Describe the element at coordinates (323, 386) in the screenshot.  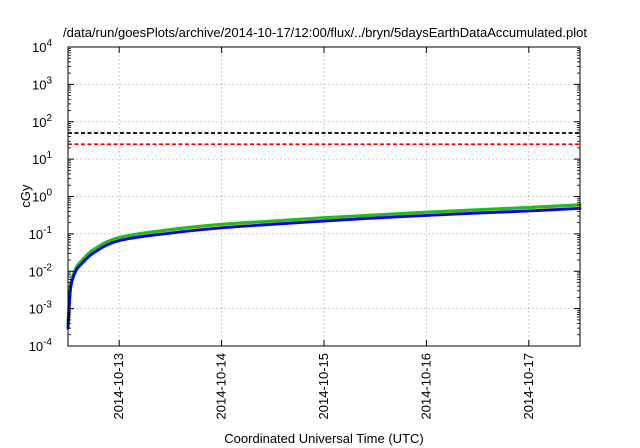
I see `x-tick-label: 2014-10-15` at that location.